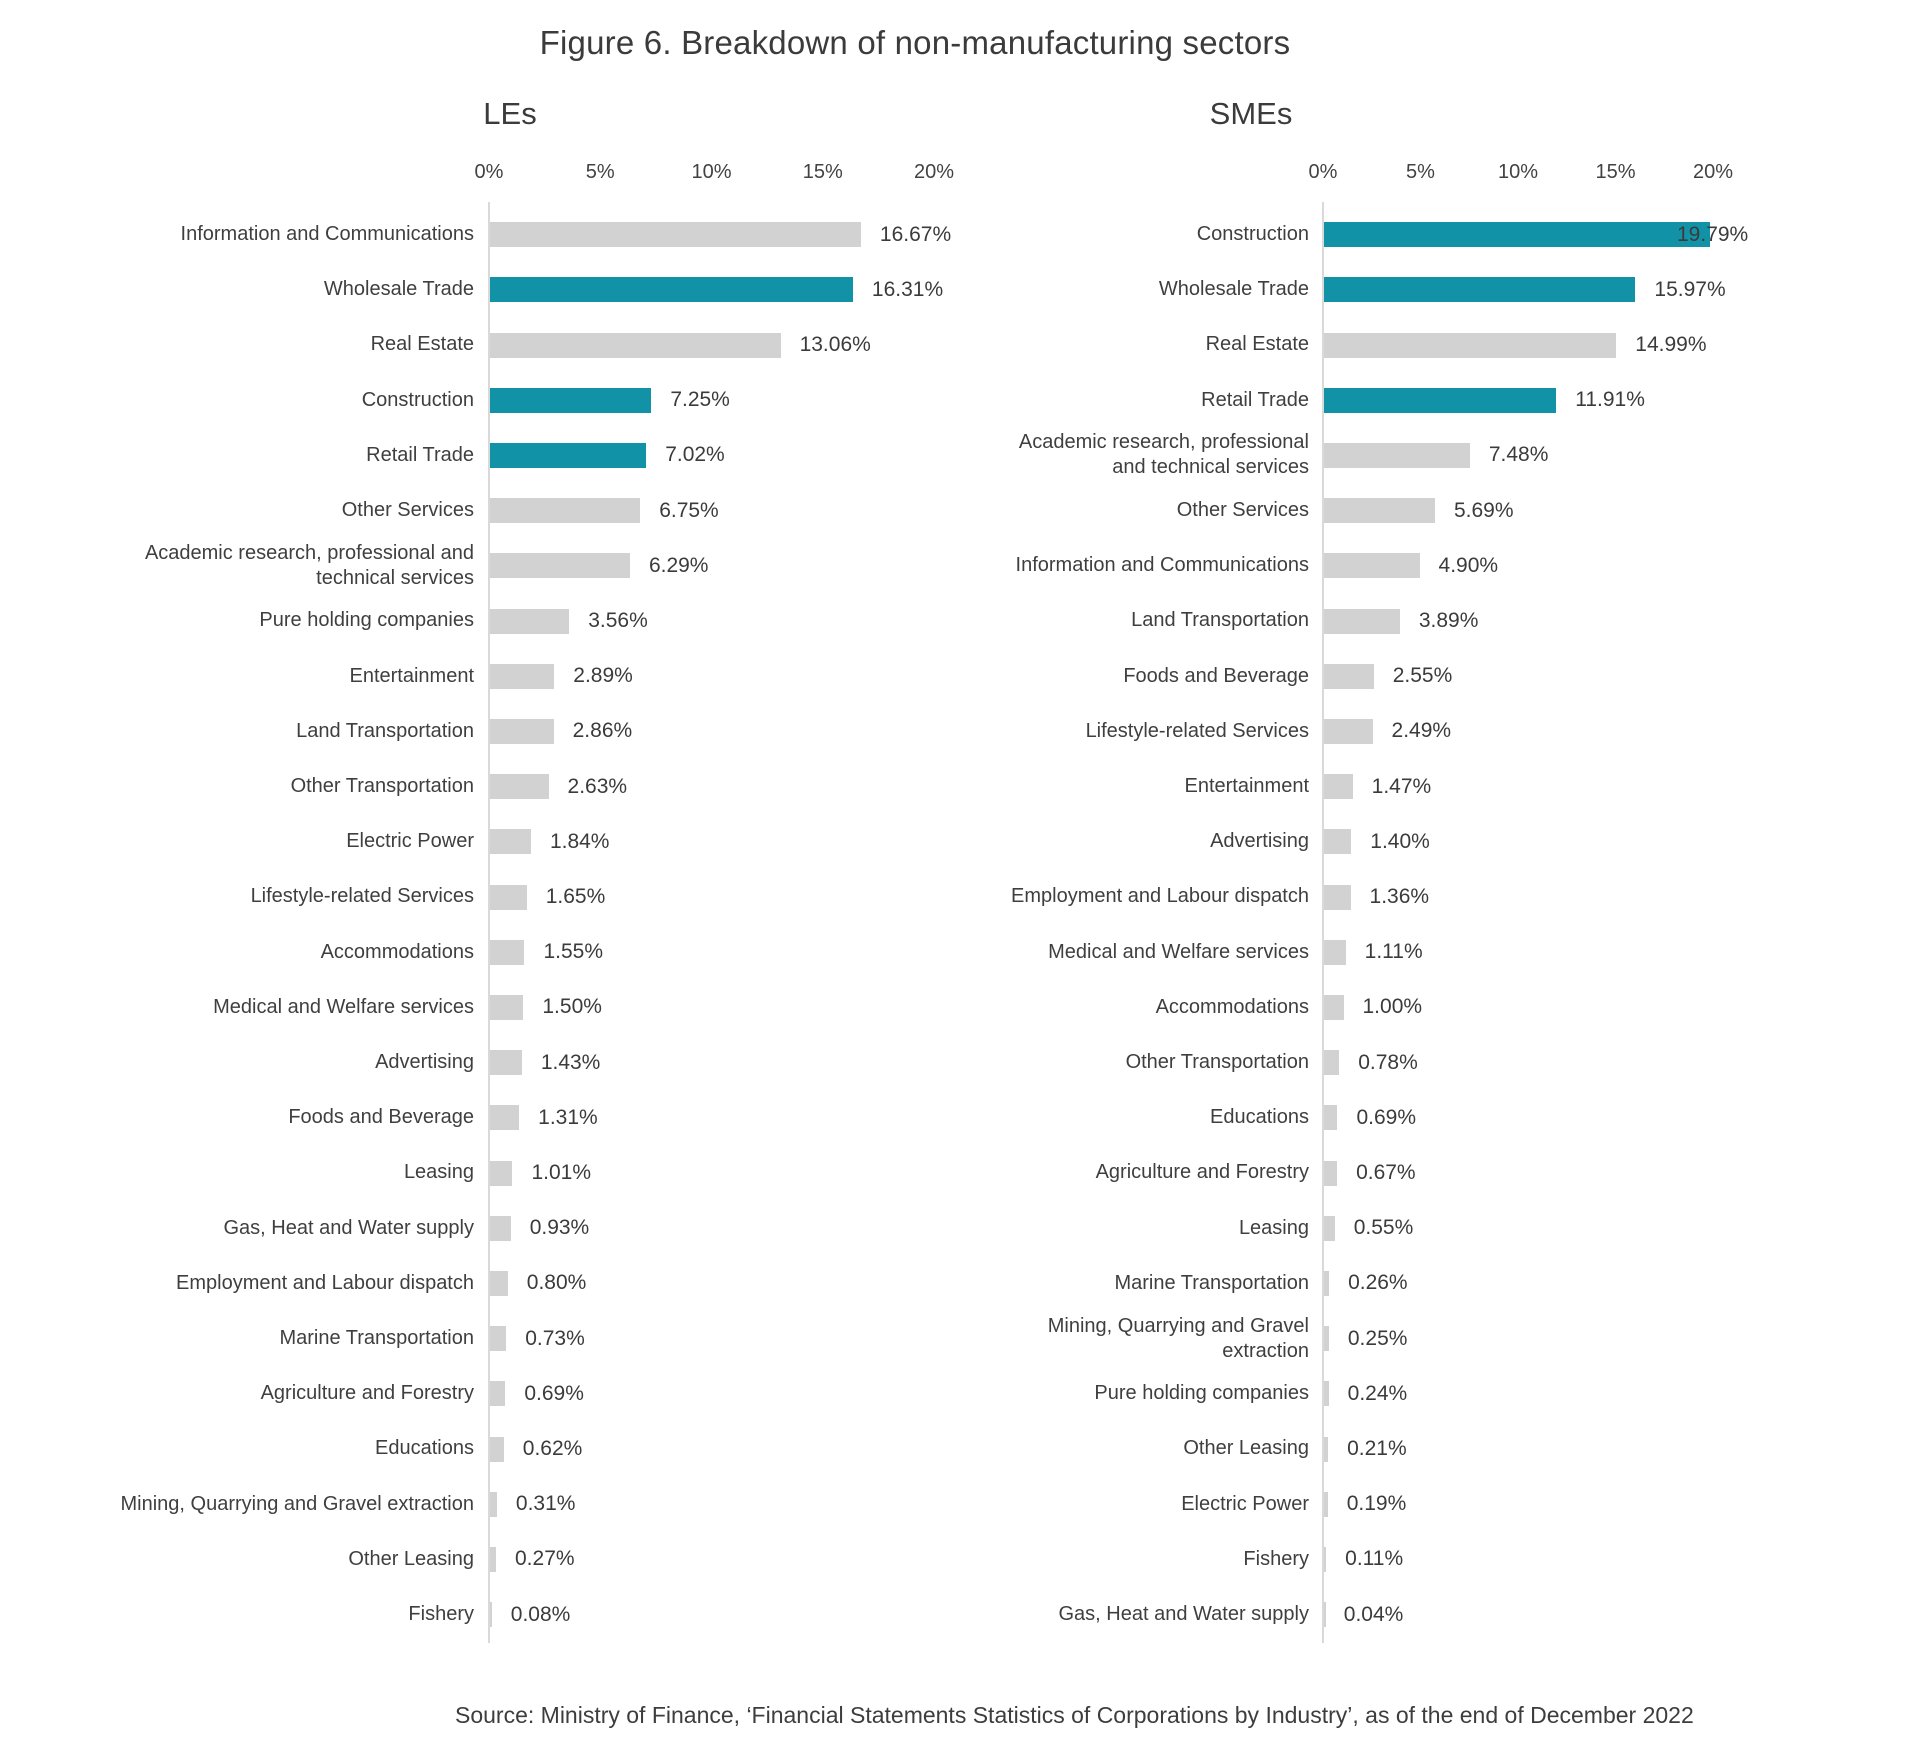 The width and height of the screenshot is (1920, 1743). Describe the element at coordinates (510, 113) in the screenshot. I see `chart-header-les: LEs` at that location.